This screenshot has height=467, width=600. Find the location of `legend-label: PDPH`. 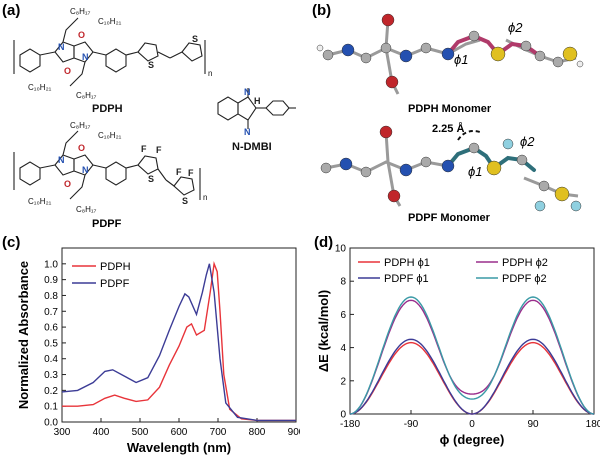

legend-label: PDPH is located at coordinates (115, 267).